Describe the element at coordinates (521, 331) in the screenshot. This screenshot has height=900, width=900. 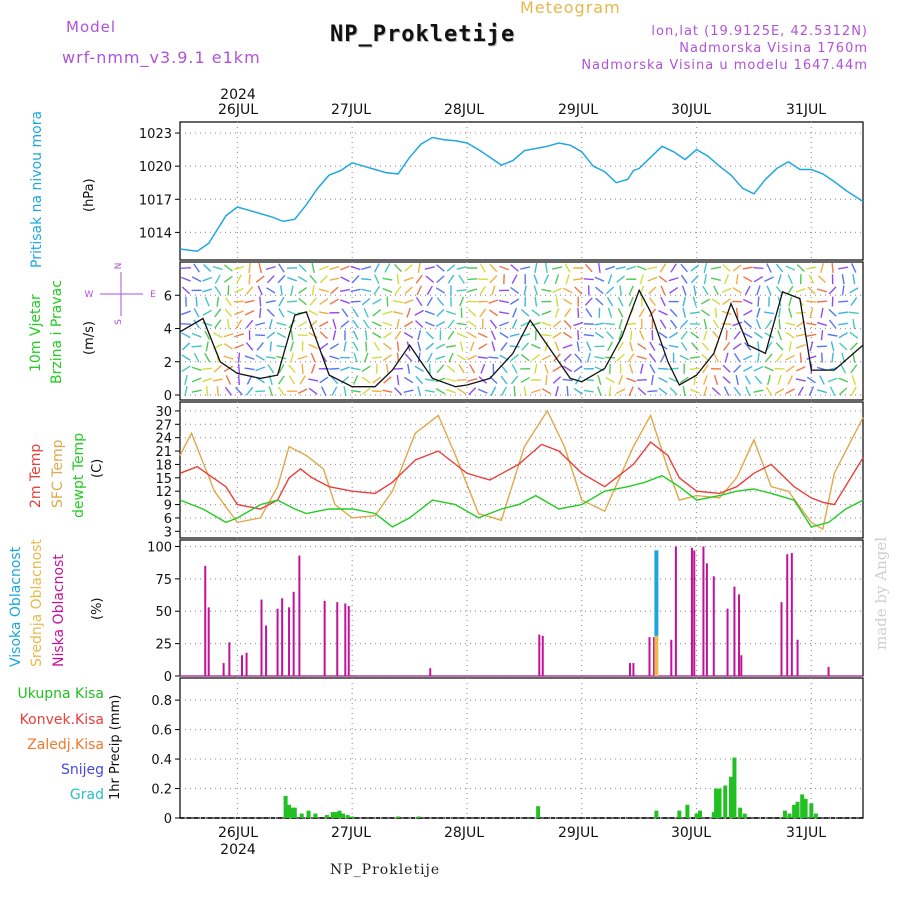
I see `wind-panel-frame` at that location.